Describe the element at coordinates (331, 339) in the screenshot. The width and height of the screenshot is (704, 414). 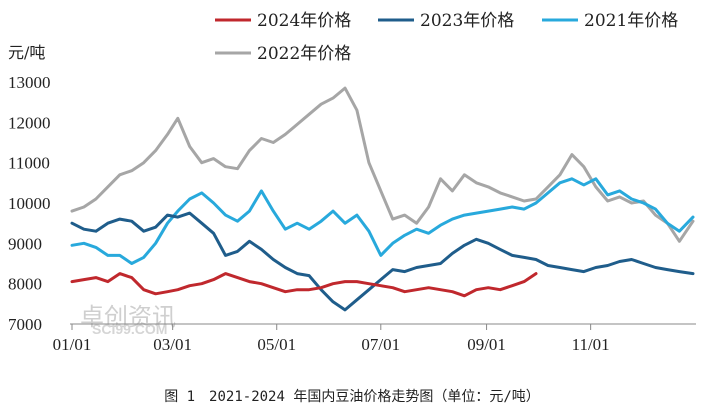
I see `x-axis-ticks: 01/01 03/01 05/01 07/01 09/01 11/01` at that location.